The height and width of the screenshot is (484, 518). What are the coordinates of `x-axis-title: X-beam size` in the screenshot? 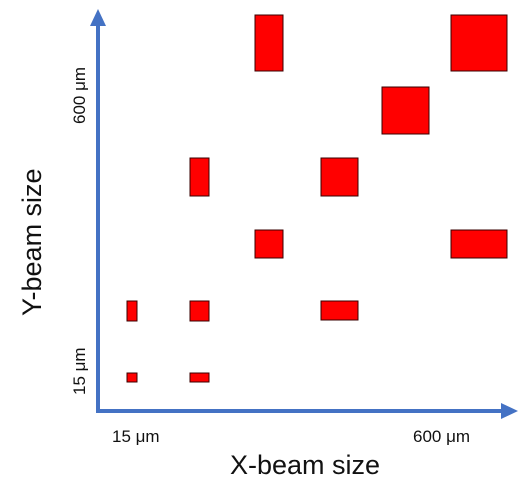 It's located at (305, 464).